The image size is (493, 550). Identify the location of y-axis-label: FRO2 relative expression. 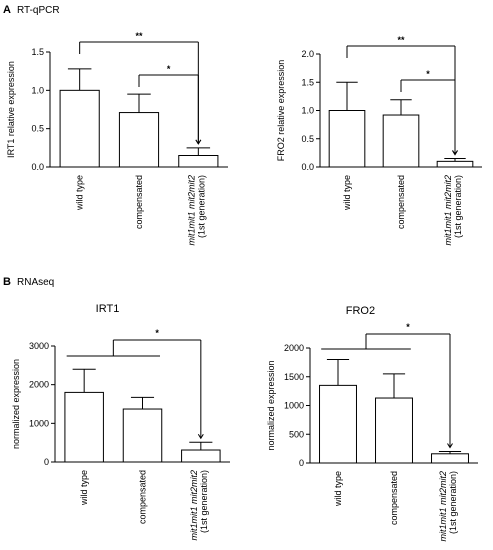
(281, 111).